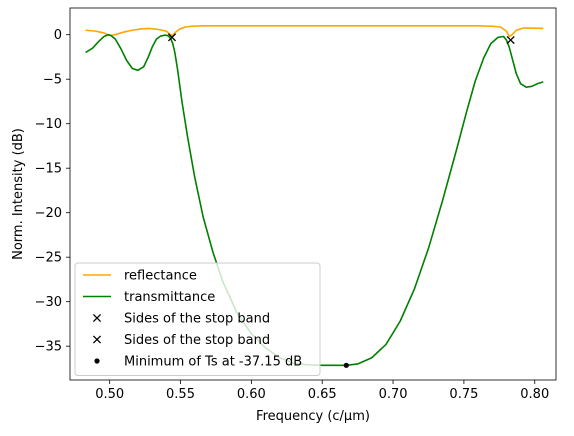 This screenshot has height=436, width=574. I want to click on x-axis: 0.50 0.55 0.60 0.65 0.70 0.75 0.80, so click(322, 391).